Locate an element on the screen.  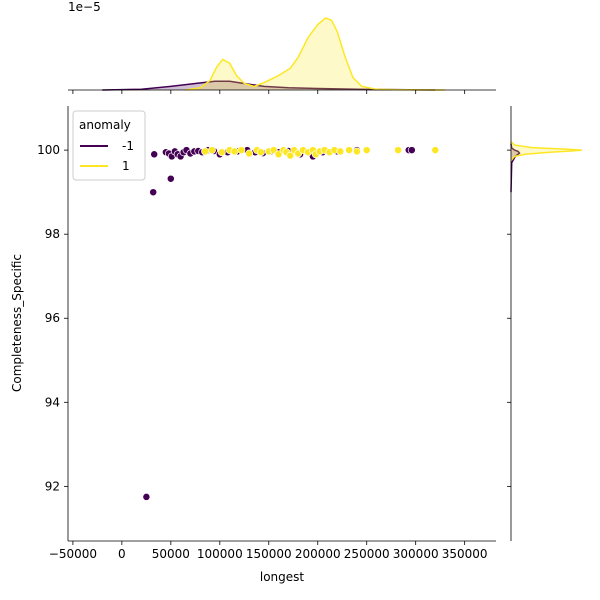
right-kde-fill--1 is located at coordinates (515, 168).